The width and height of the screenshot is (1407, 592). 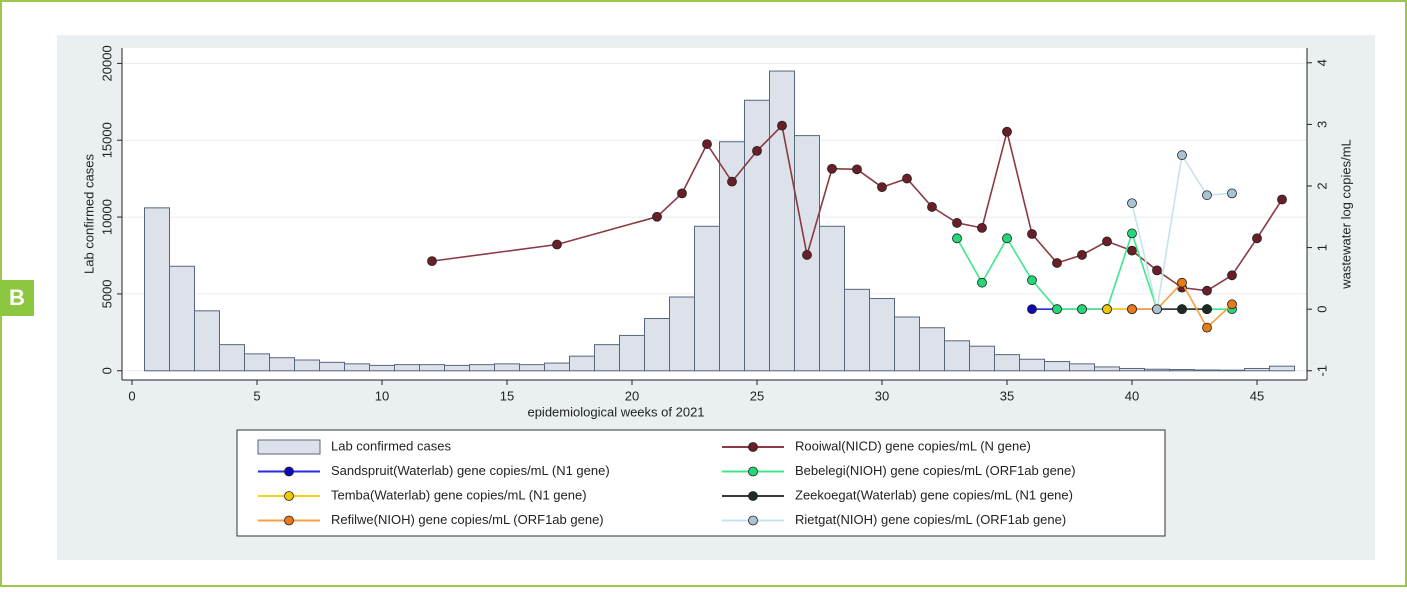 I want to click on x-tick-label: 10, so click(x=382, y=395).